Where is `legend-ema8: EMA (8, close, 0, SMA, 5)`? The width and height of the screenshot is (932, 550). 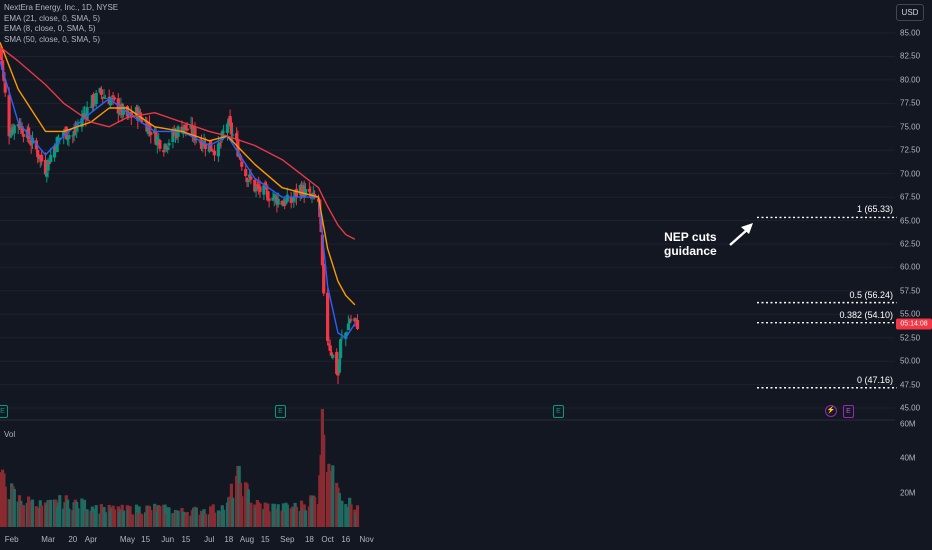
legend-ema8: EMA (8, close, 0, SMA, 5) is located at coordinates (50, 28).